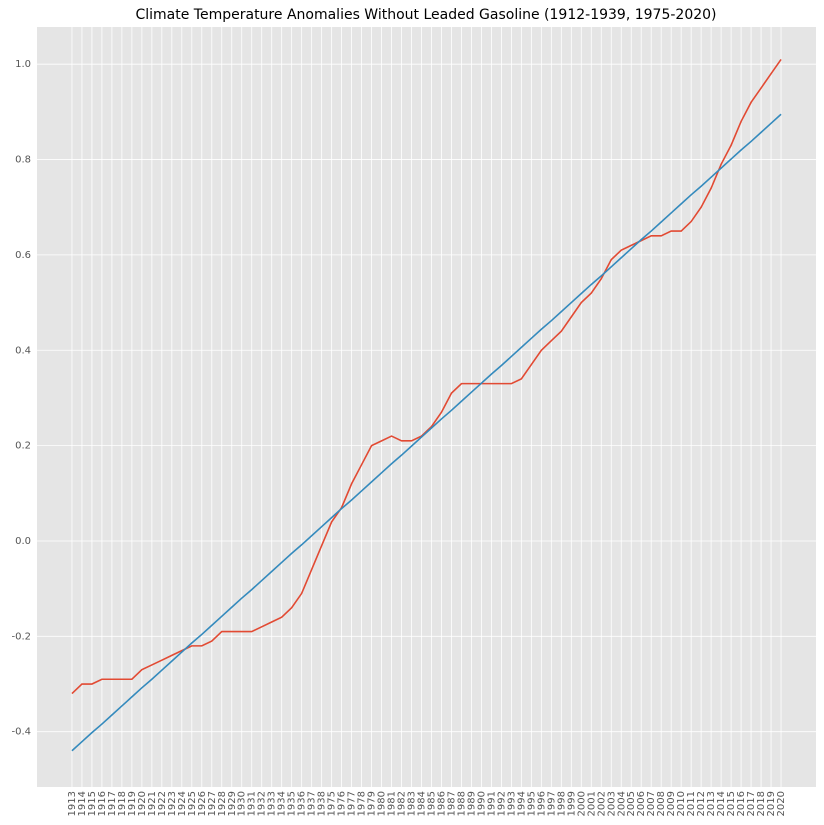  Describe the element at coordinates (82, 803) in the screenshot. I see `x-tick-label: 1914` at that location.